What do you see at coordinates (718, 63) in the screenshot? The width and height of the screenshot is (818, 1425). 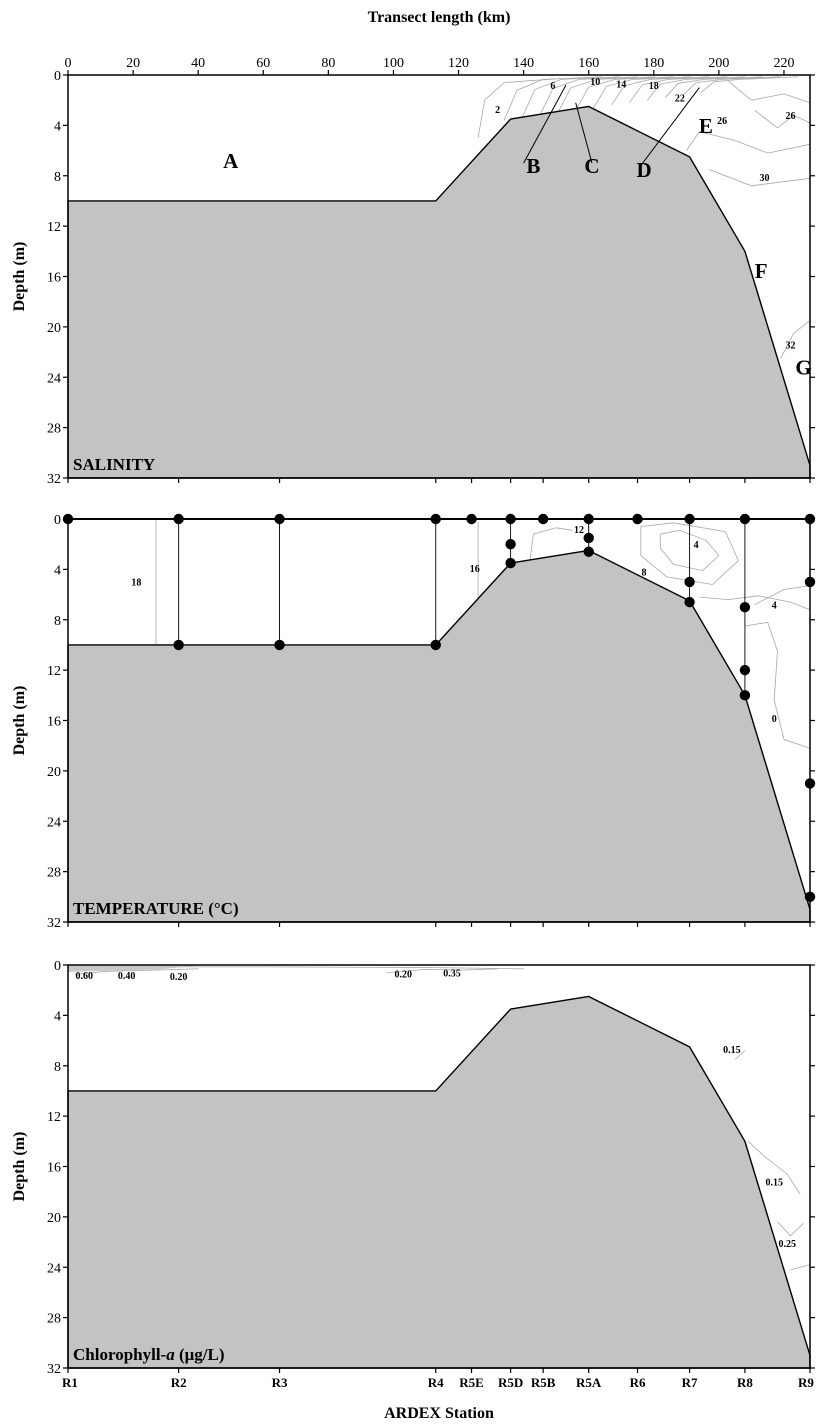 I see `x-tick-label: 200` at bounding box center [718, 63].